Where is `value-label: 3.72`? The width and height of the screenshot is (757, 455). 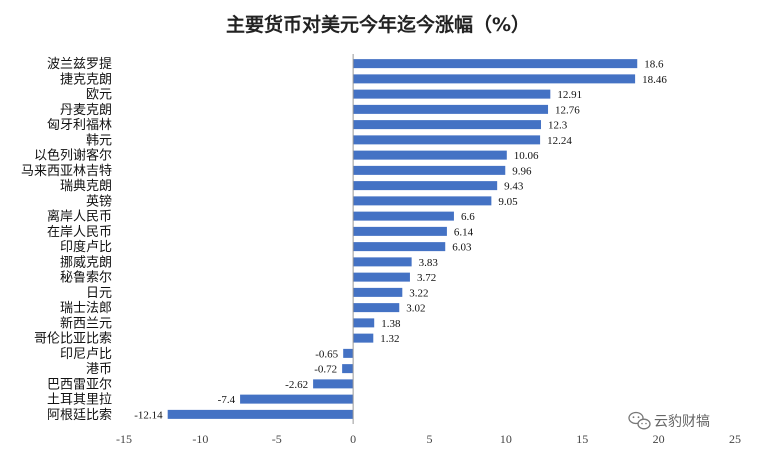
value-label: 3.72 is located at coordinates (426, 278).